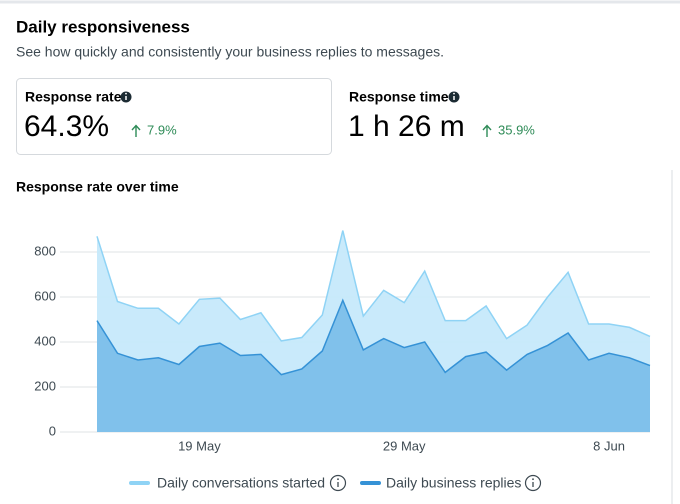 This screenshot has width=680, height=504. I want to click on chart-title: Response rate over time, so click(97, 187).